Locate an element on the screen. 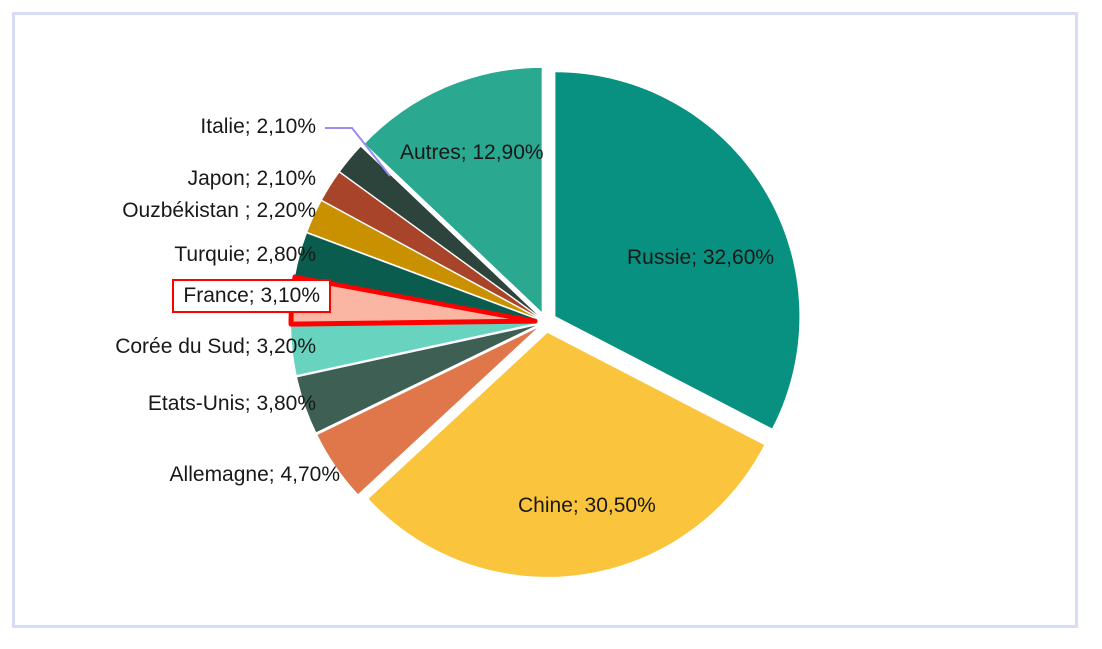  pie-slice-allemagne is located at coordinates (427, 411).